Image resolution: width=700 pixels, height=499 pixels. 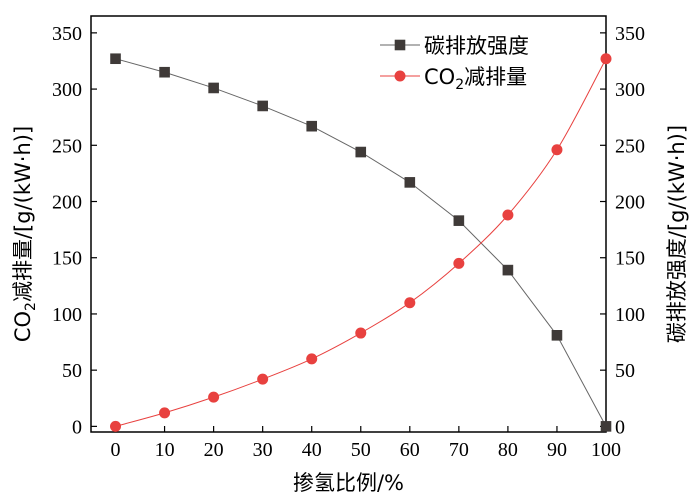 I want to click on legend-co2-marker, so click(x=400, y=76).